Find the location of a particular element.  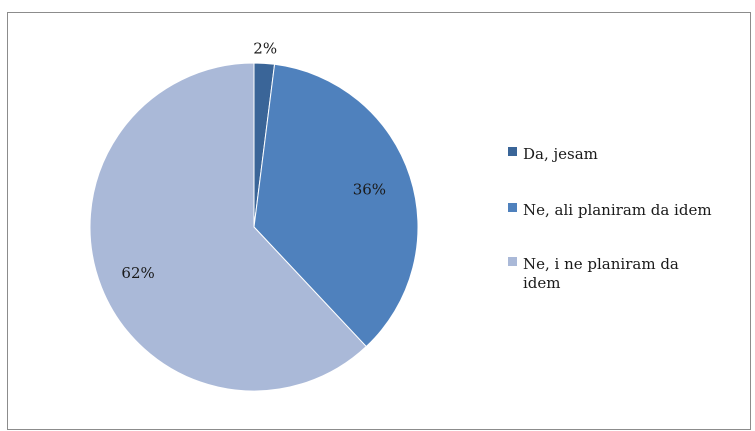

legend-label: Ne, ali planiram da idem is located at coordinates (617, 210).